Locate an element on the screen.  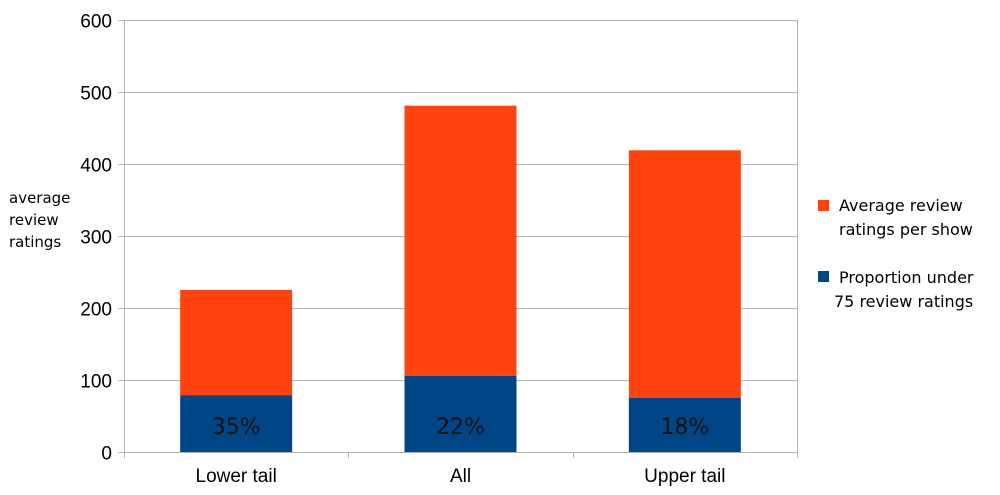
legend-swatch-average-review-ratings is located at coordinates (823, 205).